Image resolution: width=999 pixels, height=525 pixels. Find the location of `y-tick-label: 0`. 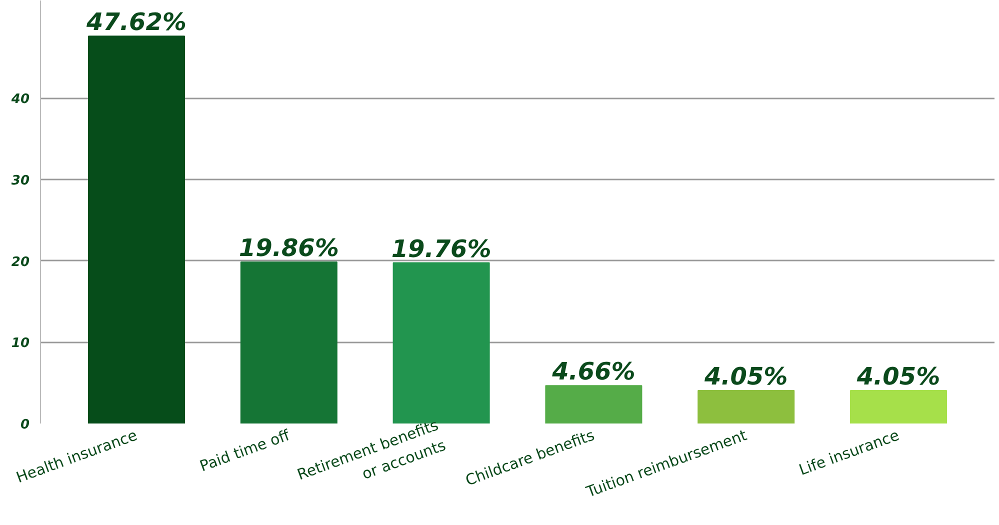

y-tick-label: 0 is located at coordinates (25, 425).